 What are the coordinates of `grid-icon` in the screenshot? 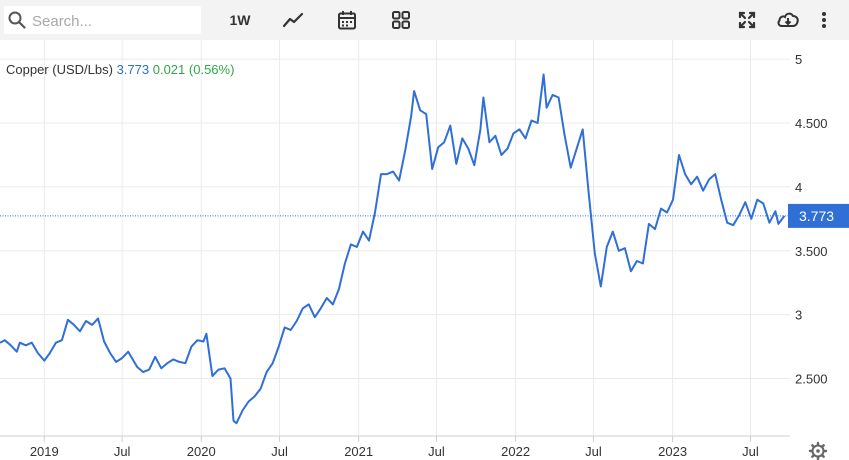 It's located at (401, 20).